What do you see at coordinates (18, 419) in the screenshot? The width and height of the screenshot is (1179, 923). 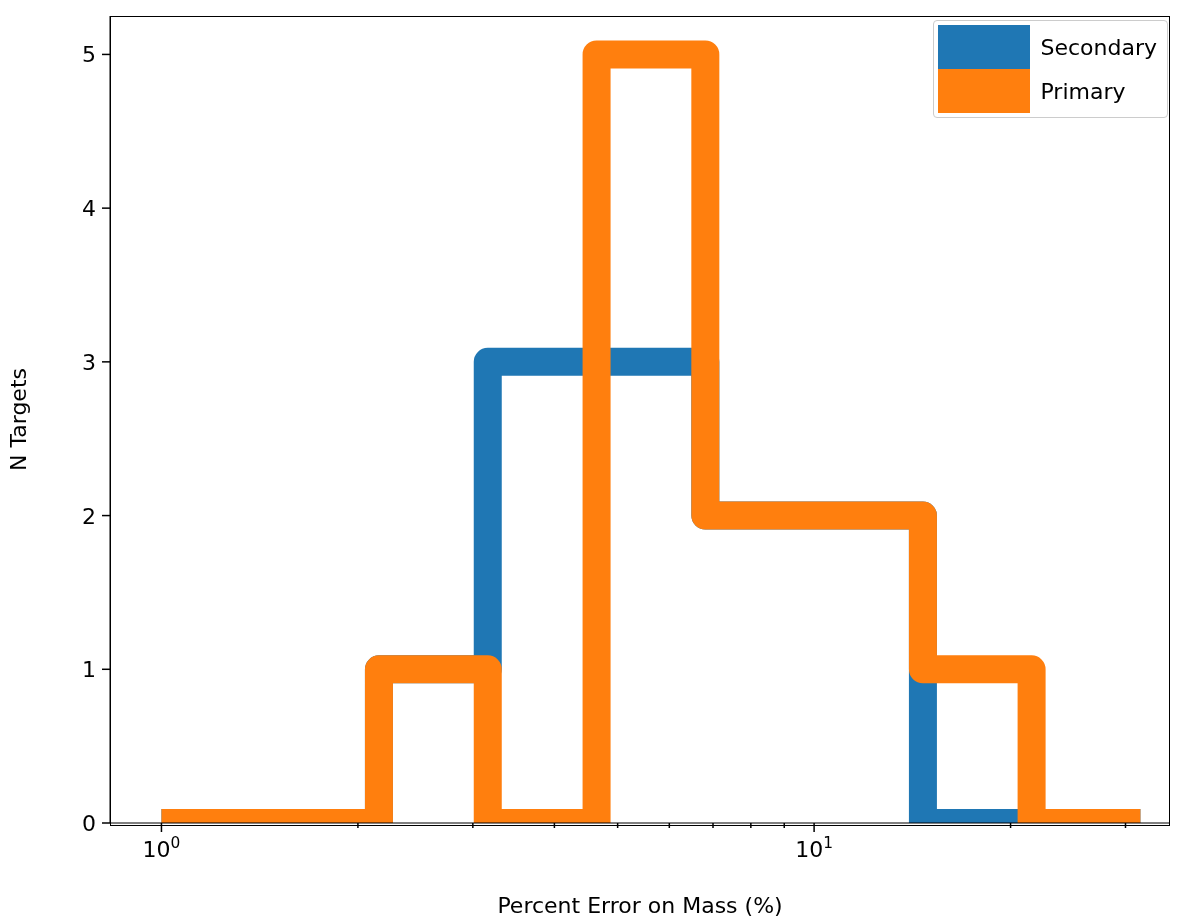 I see `y-axis-title: N Targets` at bounding box center [18, 419].